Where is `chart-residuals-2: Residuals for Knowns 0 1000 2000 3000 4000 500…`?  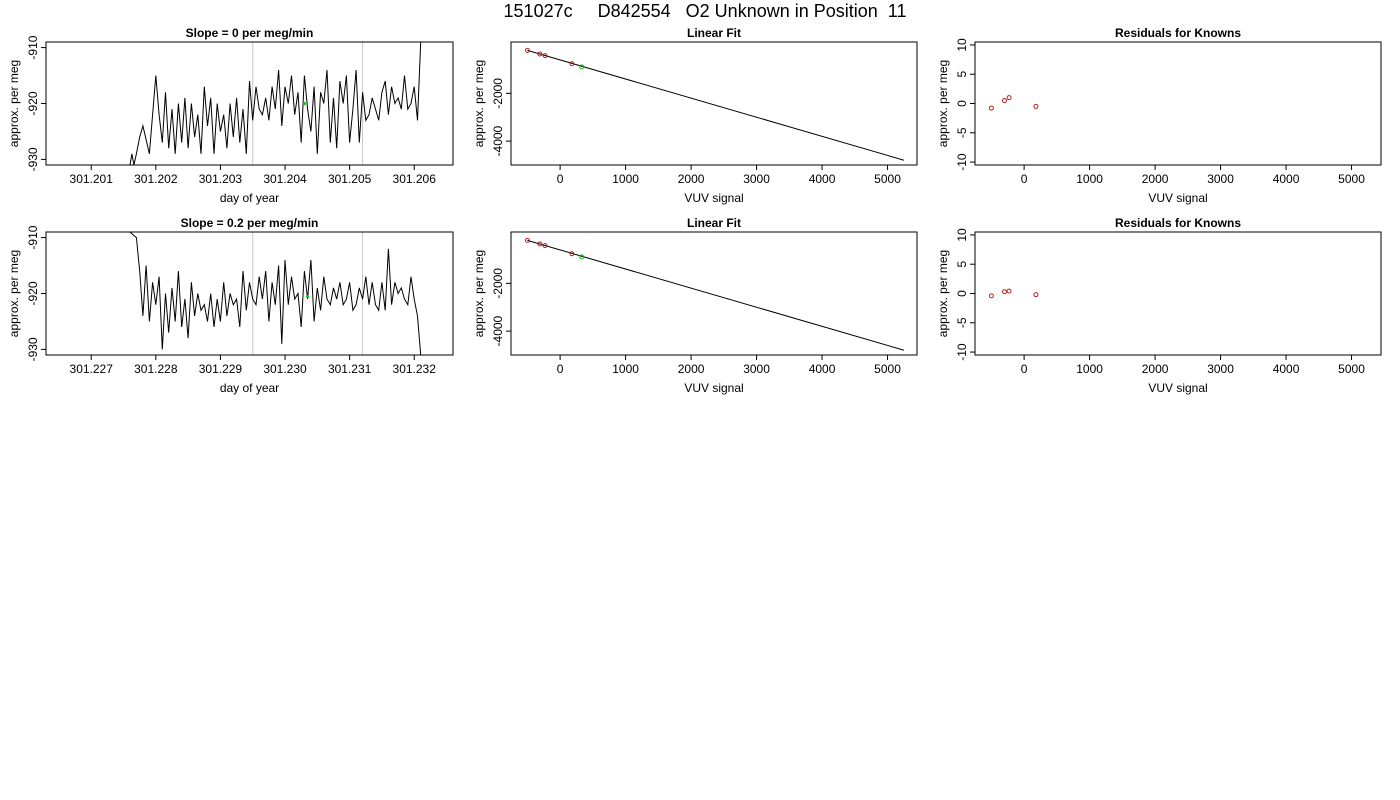
chart-residuals-2: Residuals for Knowns 0 1000 2000 3000 4000 500… is located at coordinates (1159, 305).